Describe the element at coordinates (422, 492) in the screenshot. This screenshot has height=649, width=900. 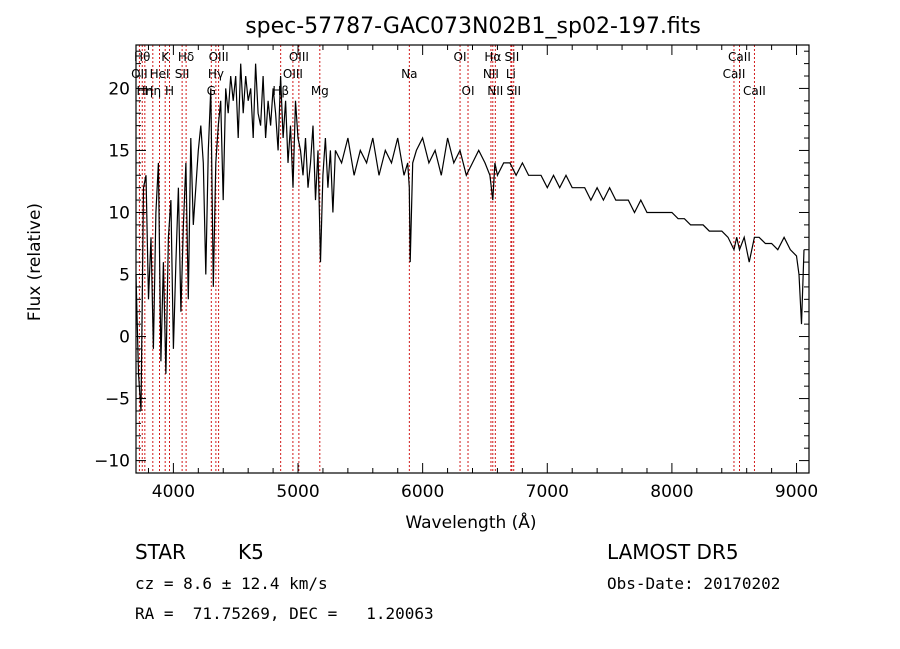
I see `x-tick-label: 6000` at that location.